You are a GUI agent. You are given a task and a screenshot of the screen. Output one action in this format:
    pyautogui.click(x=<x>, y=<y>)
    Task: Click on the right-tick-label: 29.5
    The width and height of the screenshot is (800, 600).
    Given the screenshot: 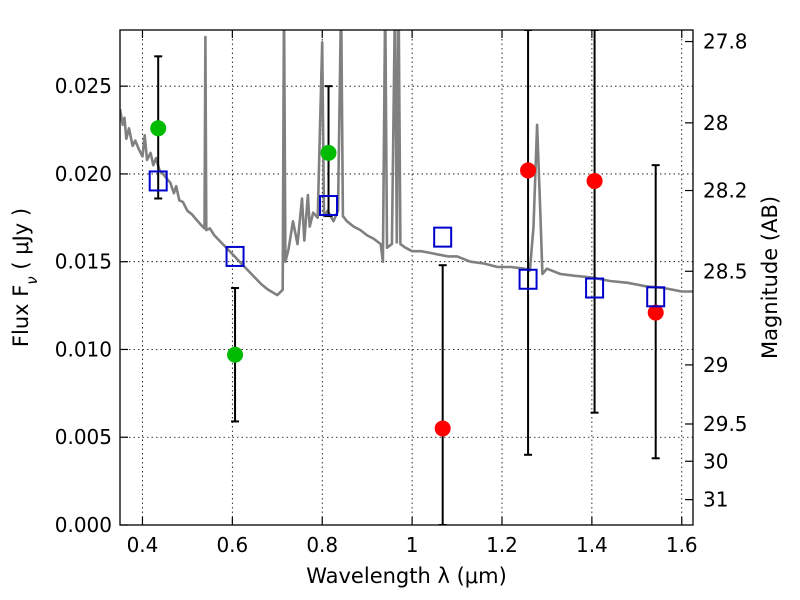 What is the action you would take?
    pyautogui.click(x=725, y=424)
    